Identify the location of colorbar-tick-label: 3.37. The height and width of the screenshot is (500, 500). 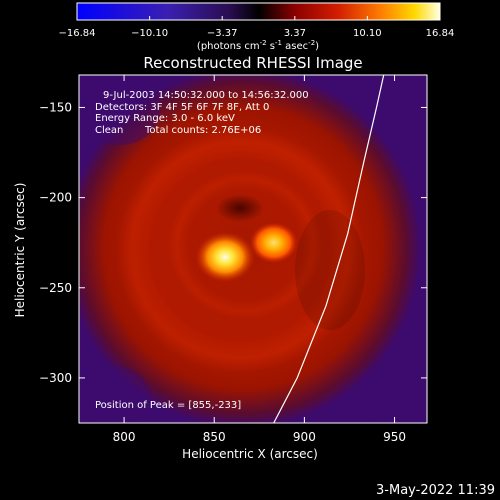
(295, 33).